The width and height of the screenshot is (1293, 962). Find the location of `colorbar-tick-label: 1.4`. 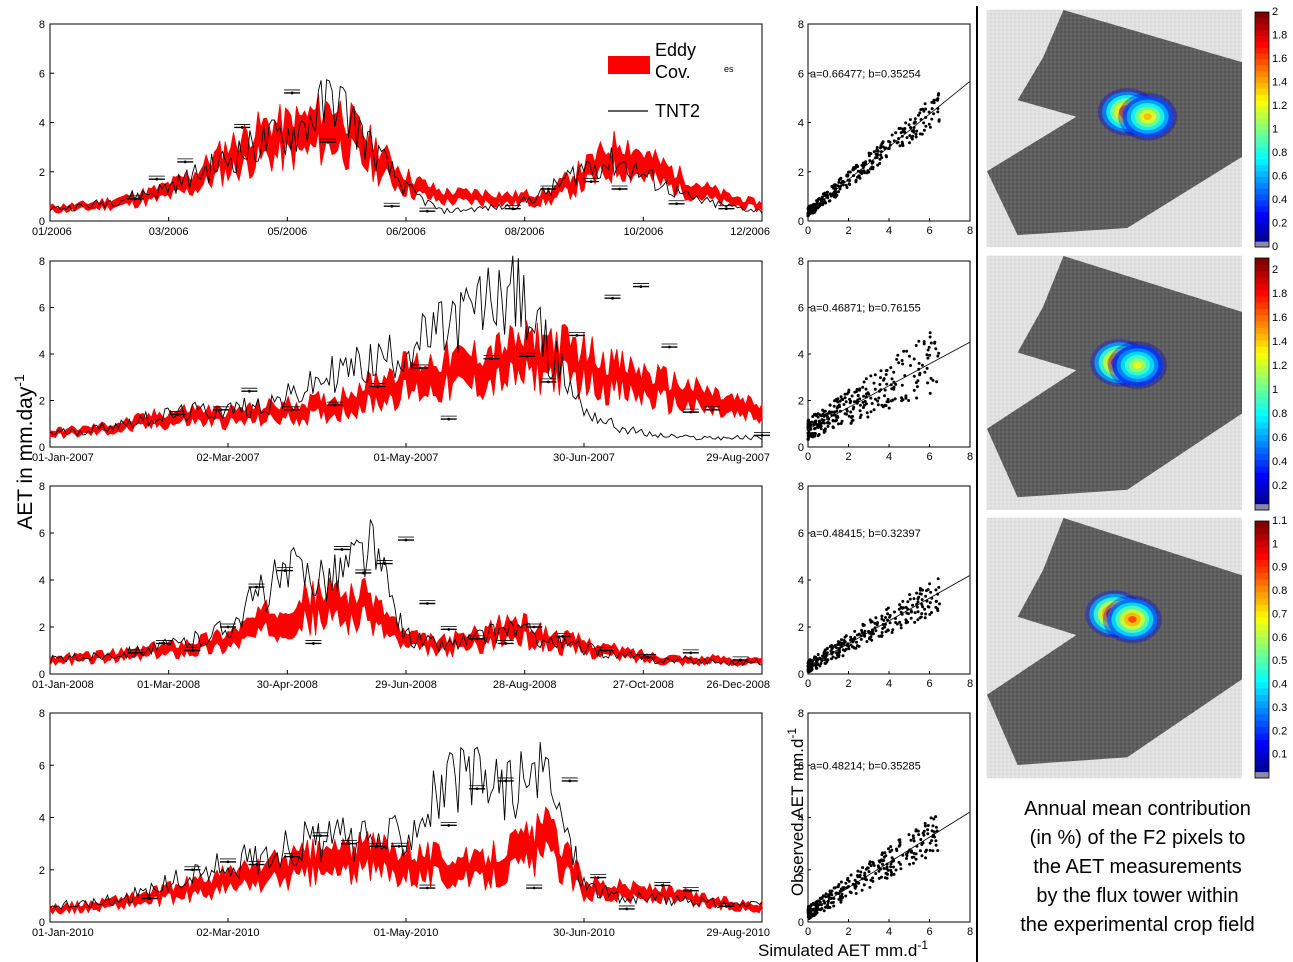

colorbar-tick-label: 1.4 is located at coordinates (1279, 342).